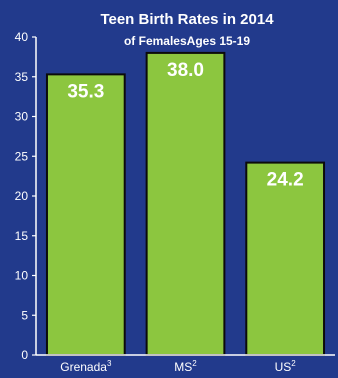 The width and height of the screenshot is (338, 378). I want to click on y-tick-label: 10, so click(22, 276).